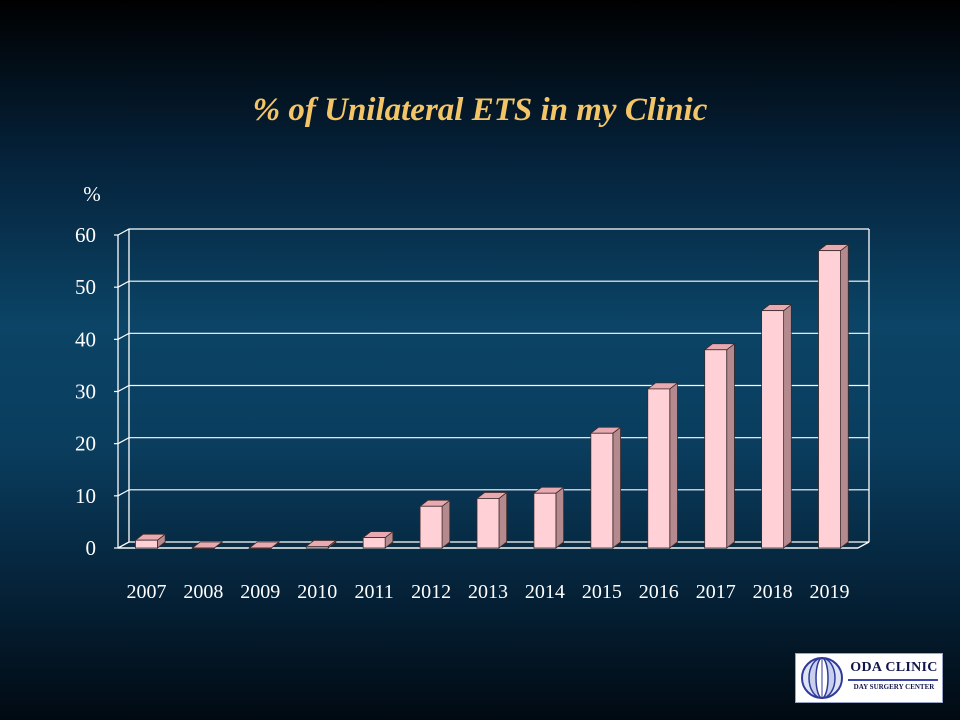 The width and height of the screenshot is (960, 720). Describe the element at coordinates (869, 678) in the screenshot. I see `clinic-logo: ODA CLINIC DAY SURGERY CENTER` at that location.